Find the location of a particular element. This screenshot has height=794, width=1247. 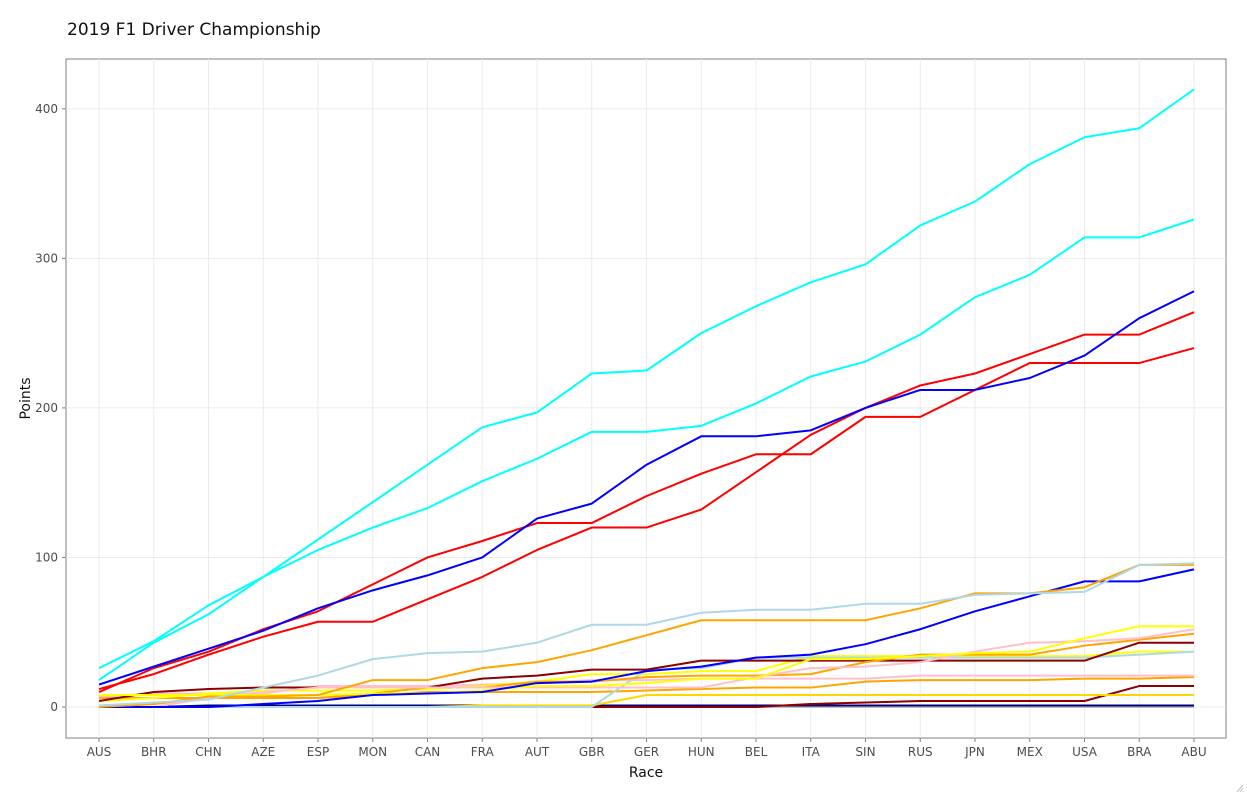

y-tick-label: 100 is located at coordinates (46, 557).